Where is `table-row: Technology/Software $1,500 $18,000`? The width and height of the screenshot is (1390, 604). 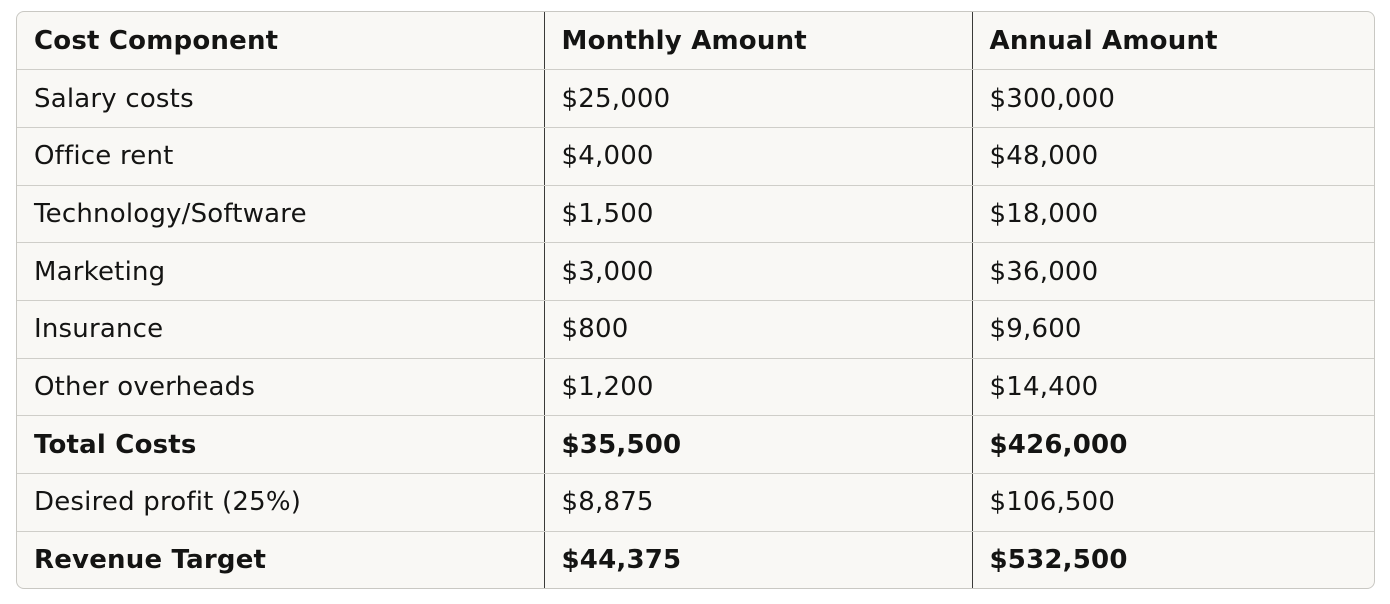 table-row: Technology/Software $1,500 $18,000 is located at coordinates (695, 214).